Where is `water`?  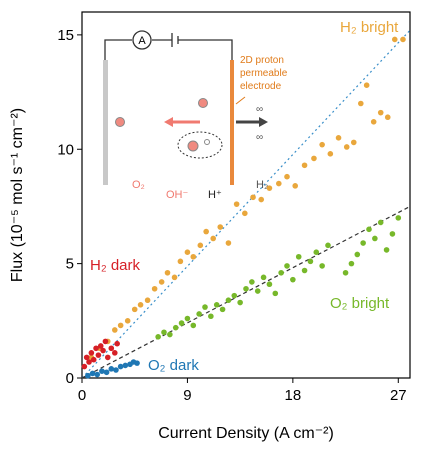
water is located at coordinates (193, 146).